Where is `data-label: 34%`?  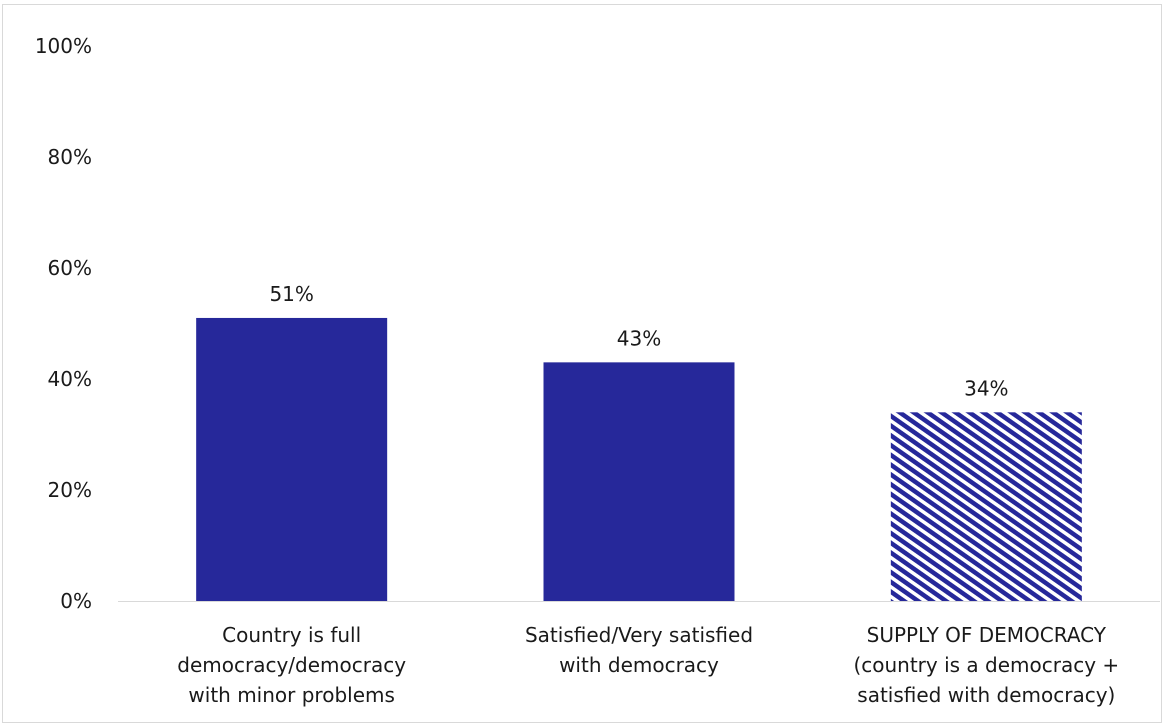 data-label: 34% is located at coordinates (986, 388).